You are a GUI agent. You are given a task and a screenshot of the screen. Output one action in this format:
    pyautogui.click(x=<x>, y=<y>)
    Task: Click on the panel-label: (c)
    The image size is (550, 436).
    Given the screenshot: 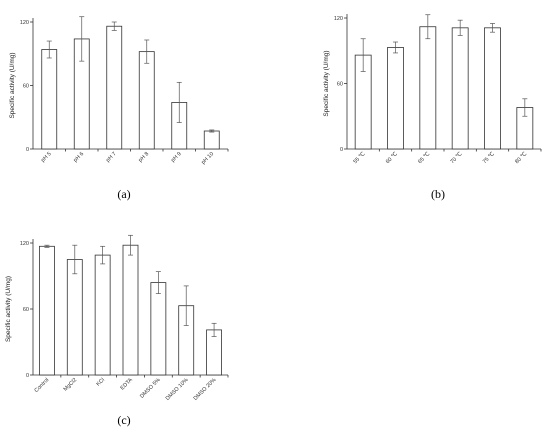 What is the action you would take?
    pyautogui.click(x=123, y=420)
    